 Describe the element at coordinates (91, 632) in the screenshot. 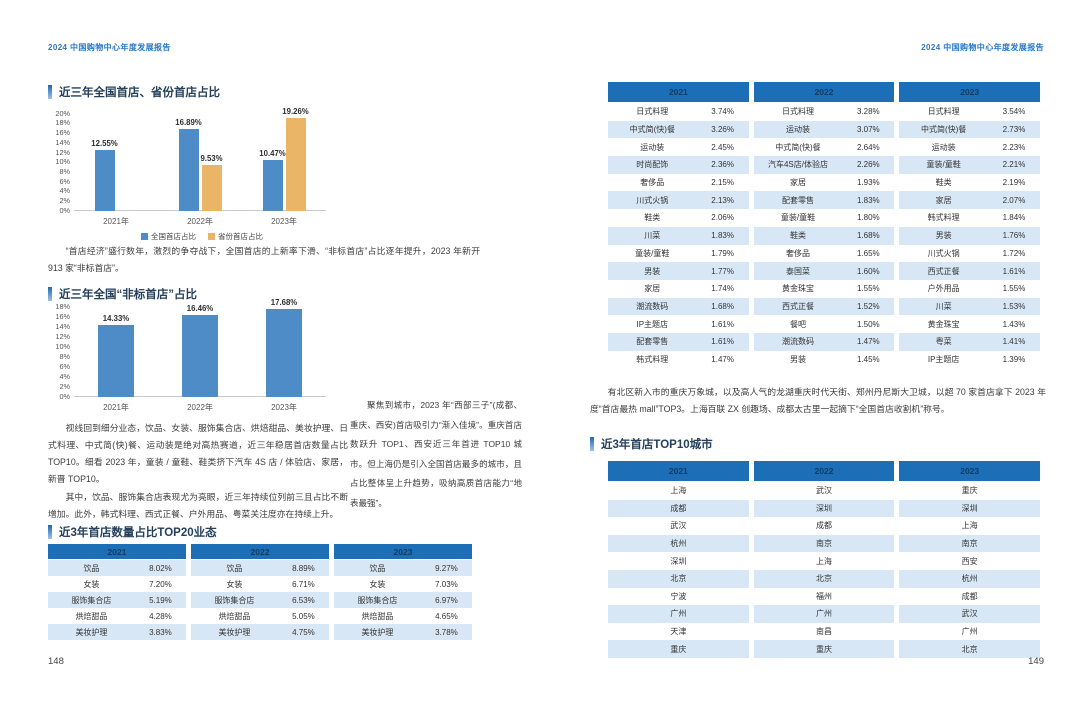

I see `category-cell: 美妆护理` at that location.